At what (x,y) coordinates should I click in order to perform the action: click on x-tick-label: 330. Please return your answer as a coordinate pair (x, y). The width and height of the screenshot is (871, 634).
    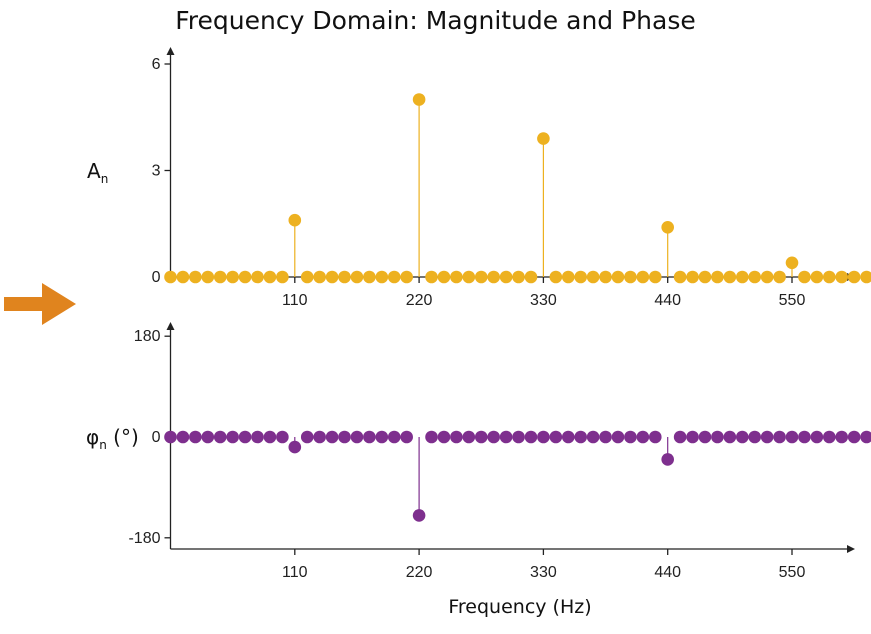
    Looking at the image, I should click on (543, 572).